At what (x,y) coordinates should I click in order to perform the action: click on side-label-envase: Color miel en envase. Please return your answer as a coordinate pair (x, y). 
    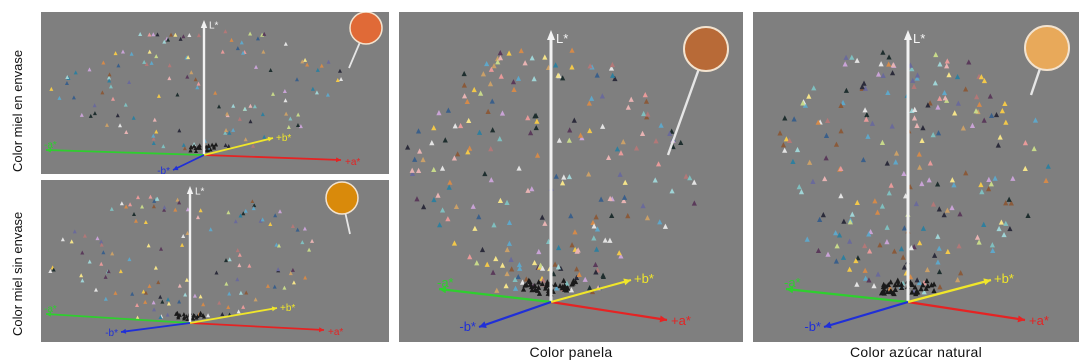
    Looking at the image, I should click on (17, 110).